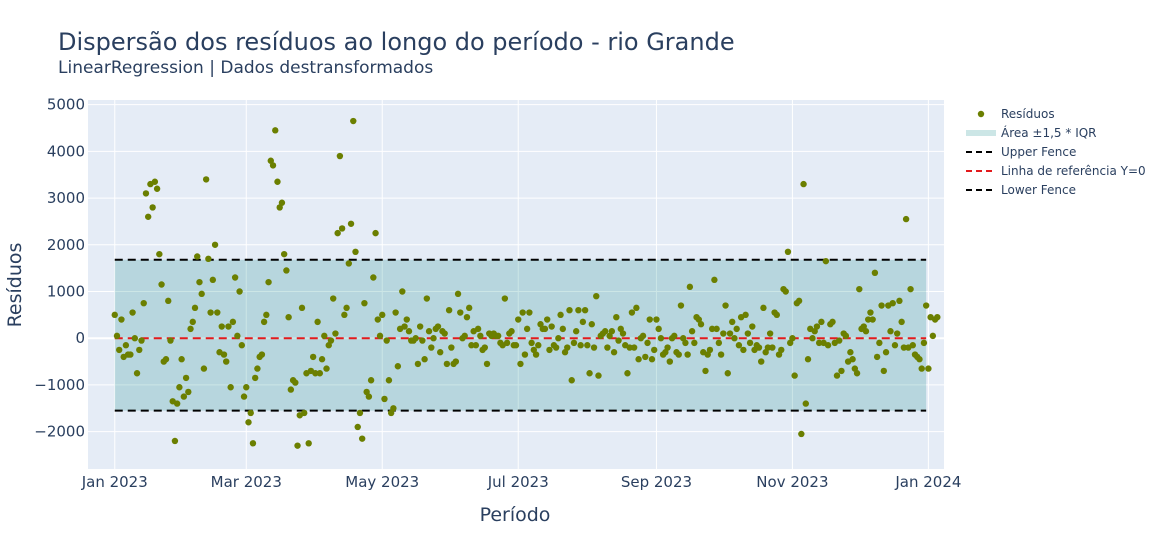 This screenshot has height=550, width=1150. What do you see at coordinates (1056, 171) in the screenshot?
I see `legend-item-reference: Linha de referência Y=0` at bounding box center [1056, 171].